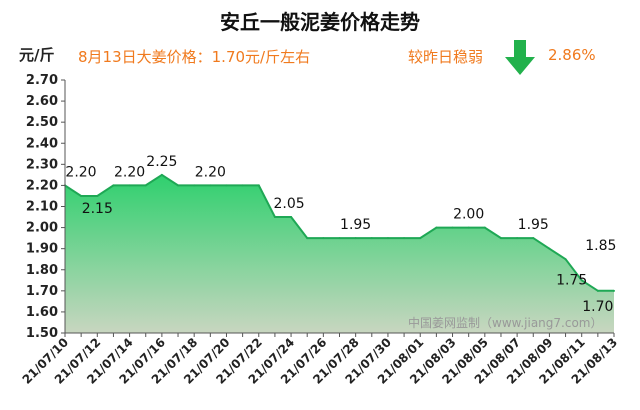 The image size is (640, 410). Describe the element at coordinates (42, 228) in the screenshot. I see `y-tick-label: 2.00` at that location.